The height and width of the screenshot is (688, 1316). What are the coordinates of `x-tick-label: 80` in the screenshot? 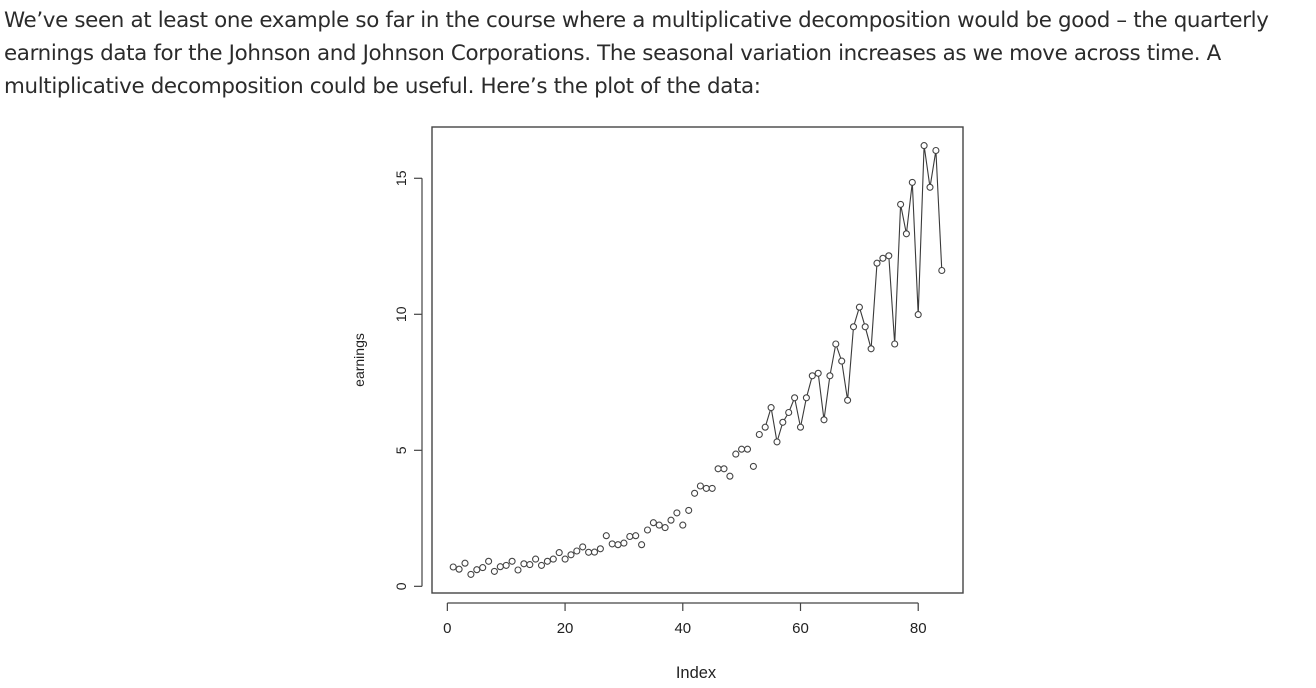 It's located at (918, 628).